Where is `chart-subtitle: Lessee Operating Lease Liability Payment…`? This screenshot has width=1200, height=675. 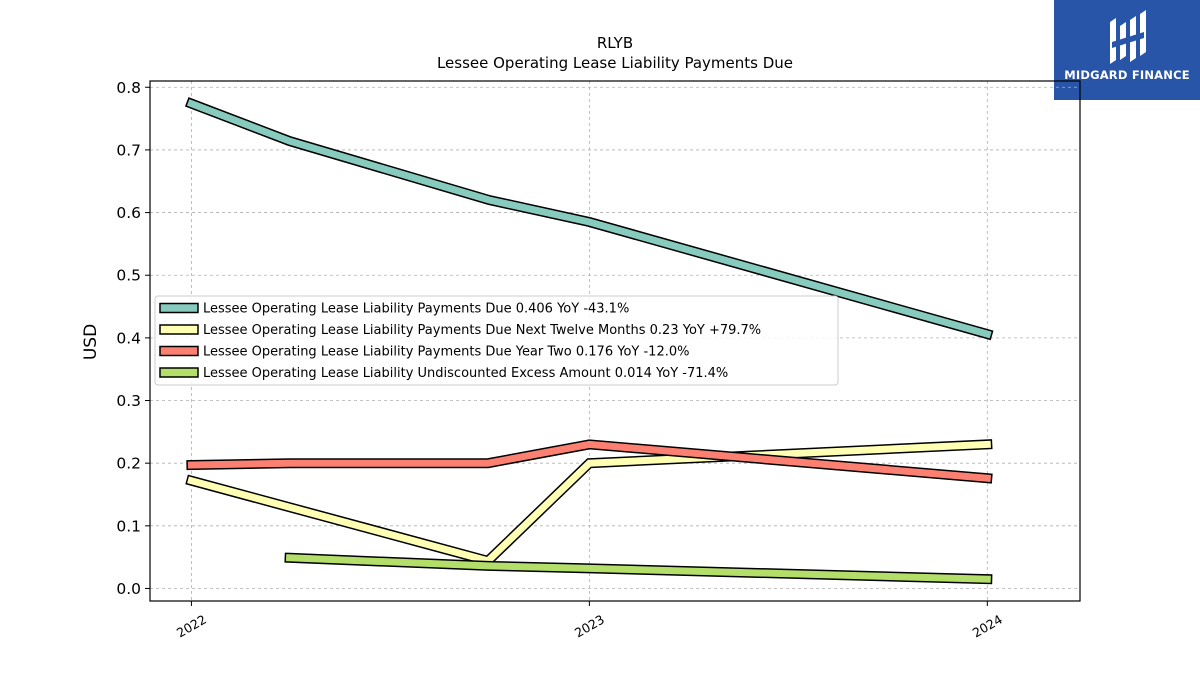
chart-subtitle: Lessee Operating Lease Liability Payment… is located at coordinates (615, 63).